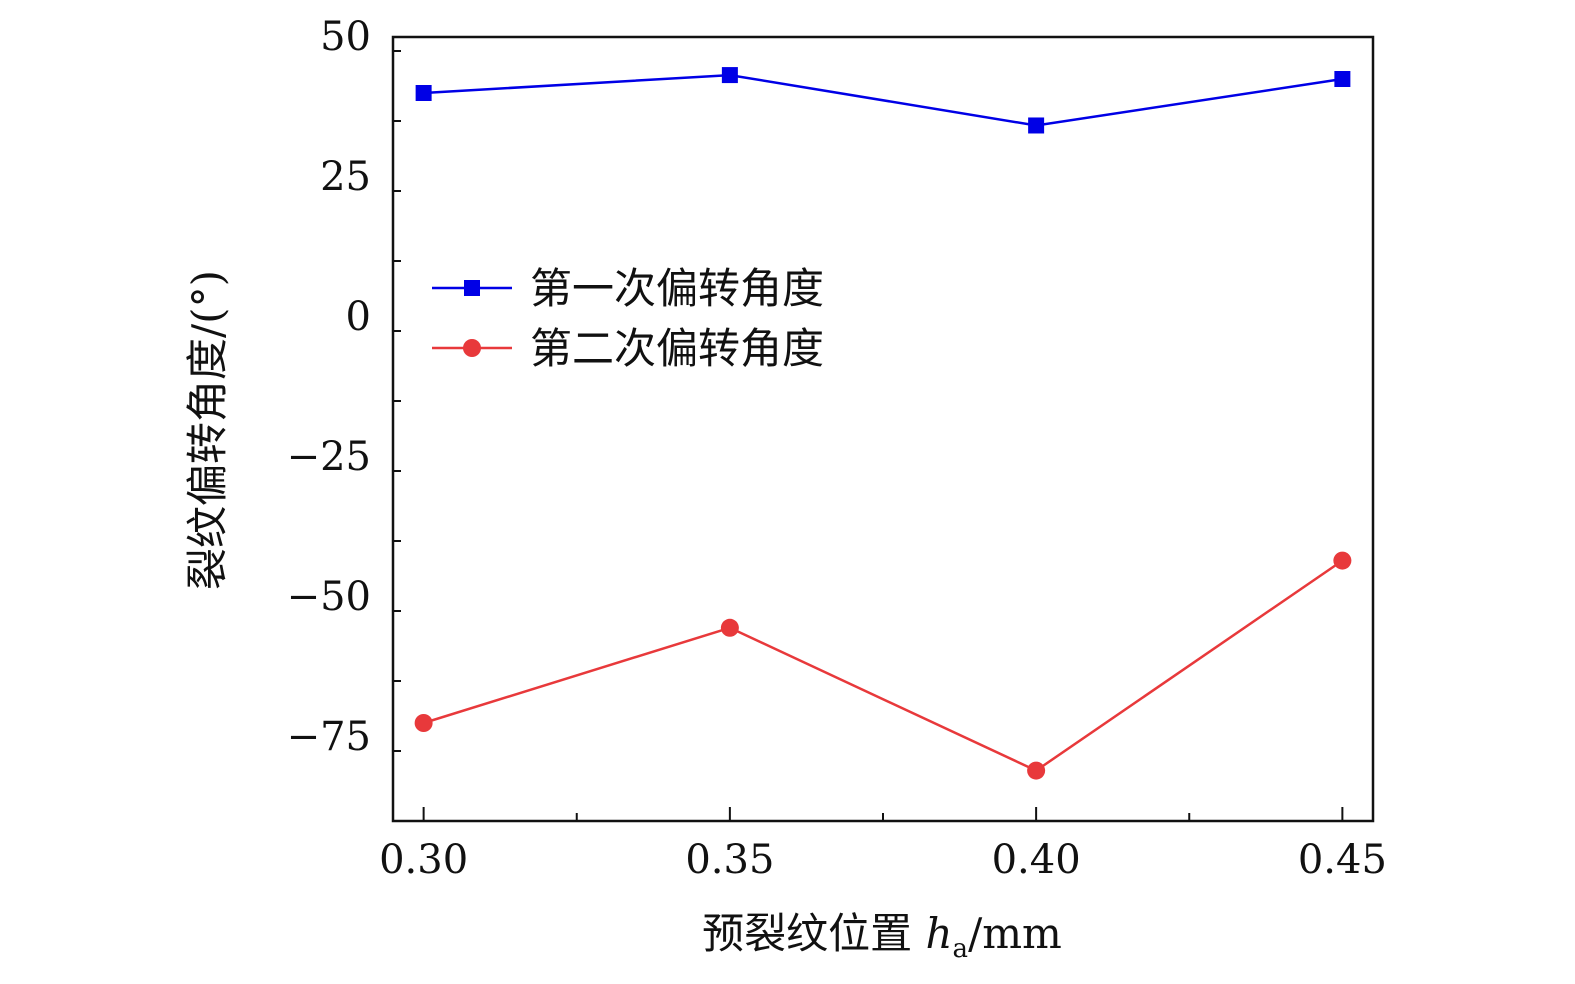 This screenshot has height=984, width=1575. Describe the element at coordinates (938, 933) in the screenshot. I see `x-axis-title-variable: h` at that location.